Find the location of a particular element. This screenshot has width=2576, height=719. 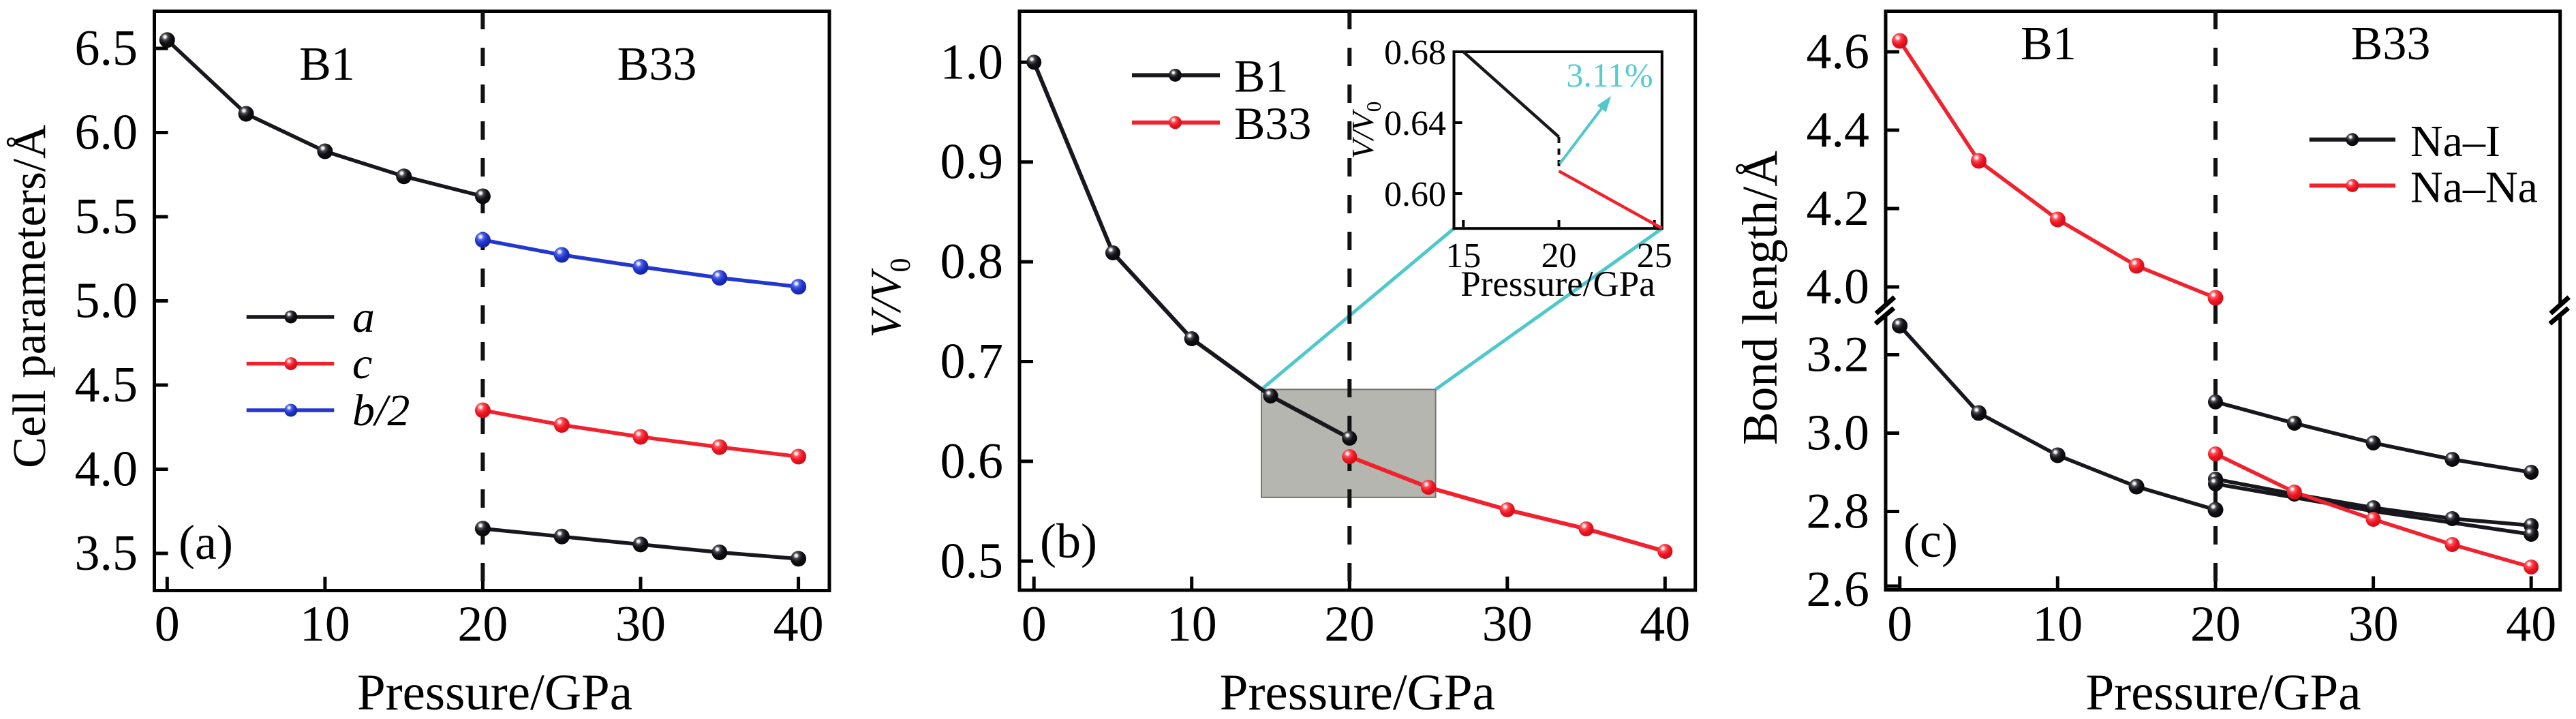

svg-text: c is located at coordinates (362, 364).